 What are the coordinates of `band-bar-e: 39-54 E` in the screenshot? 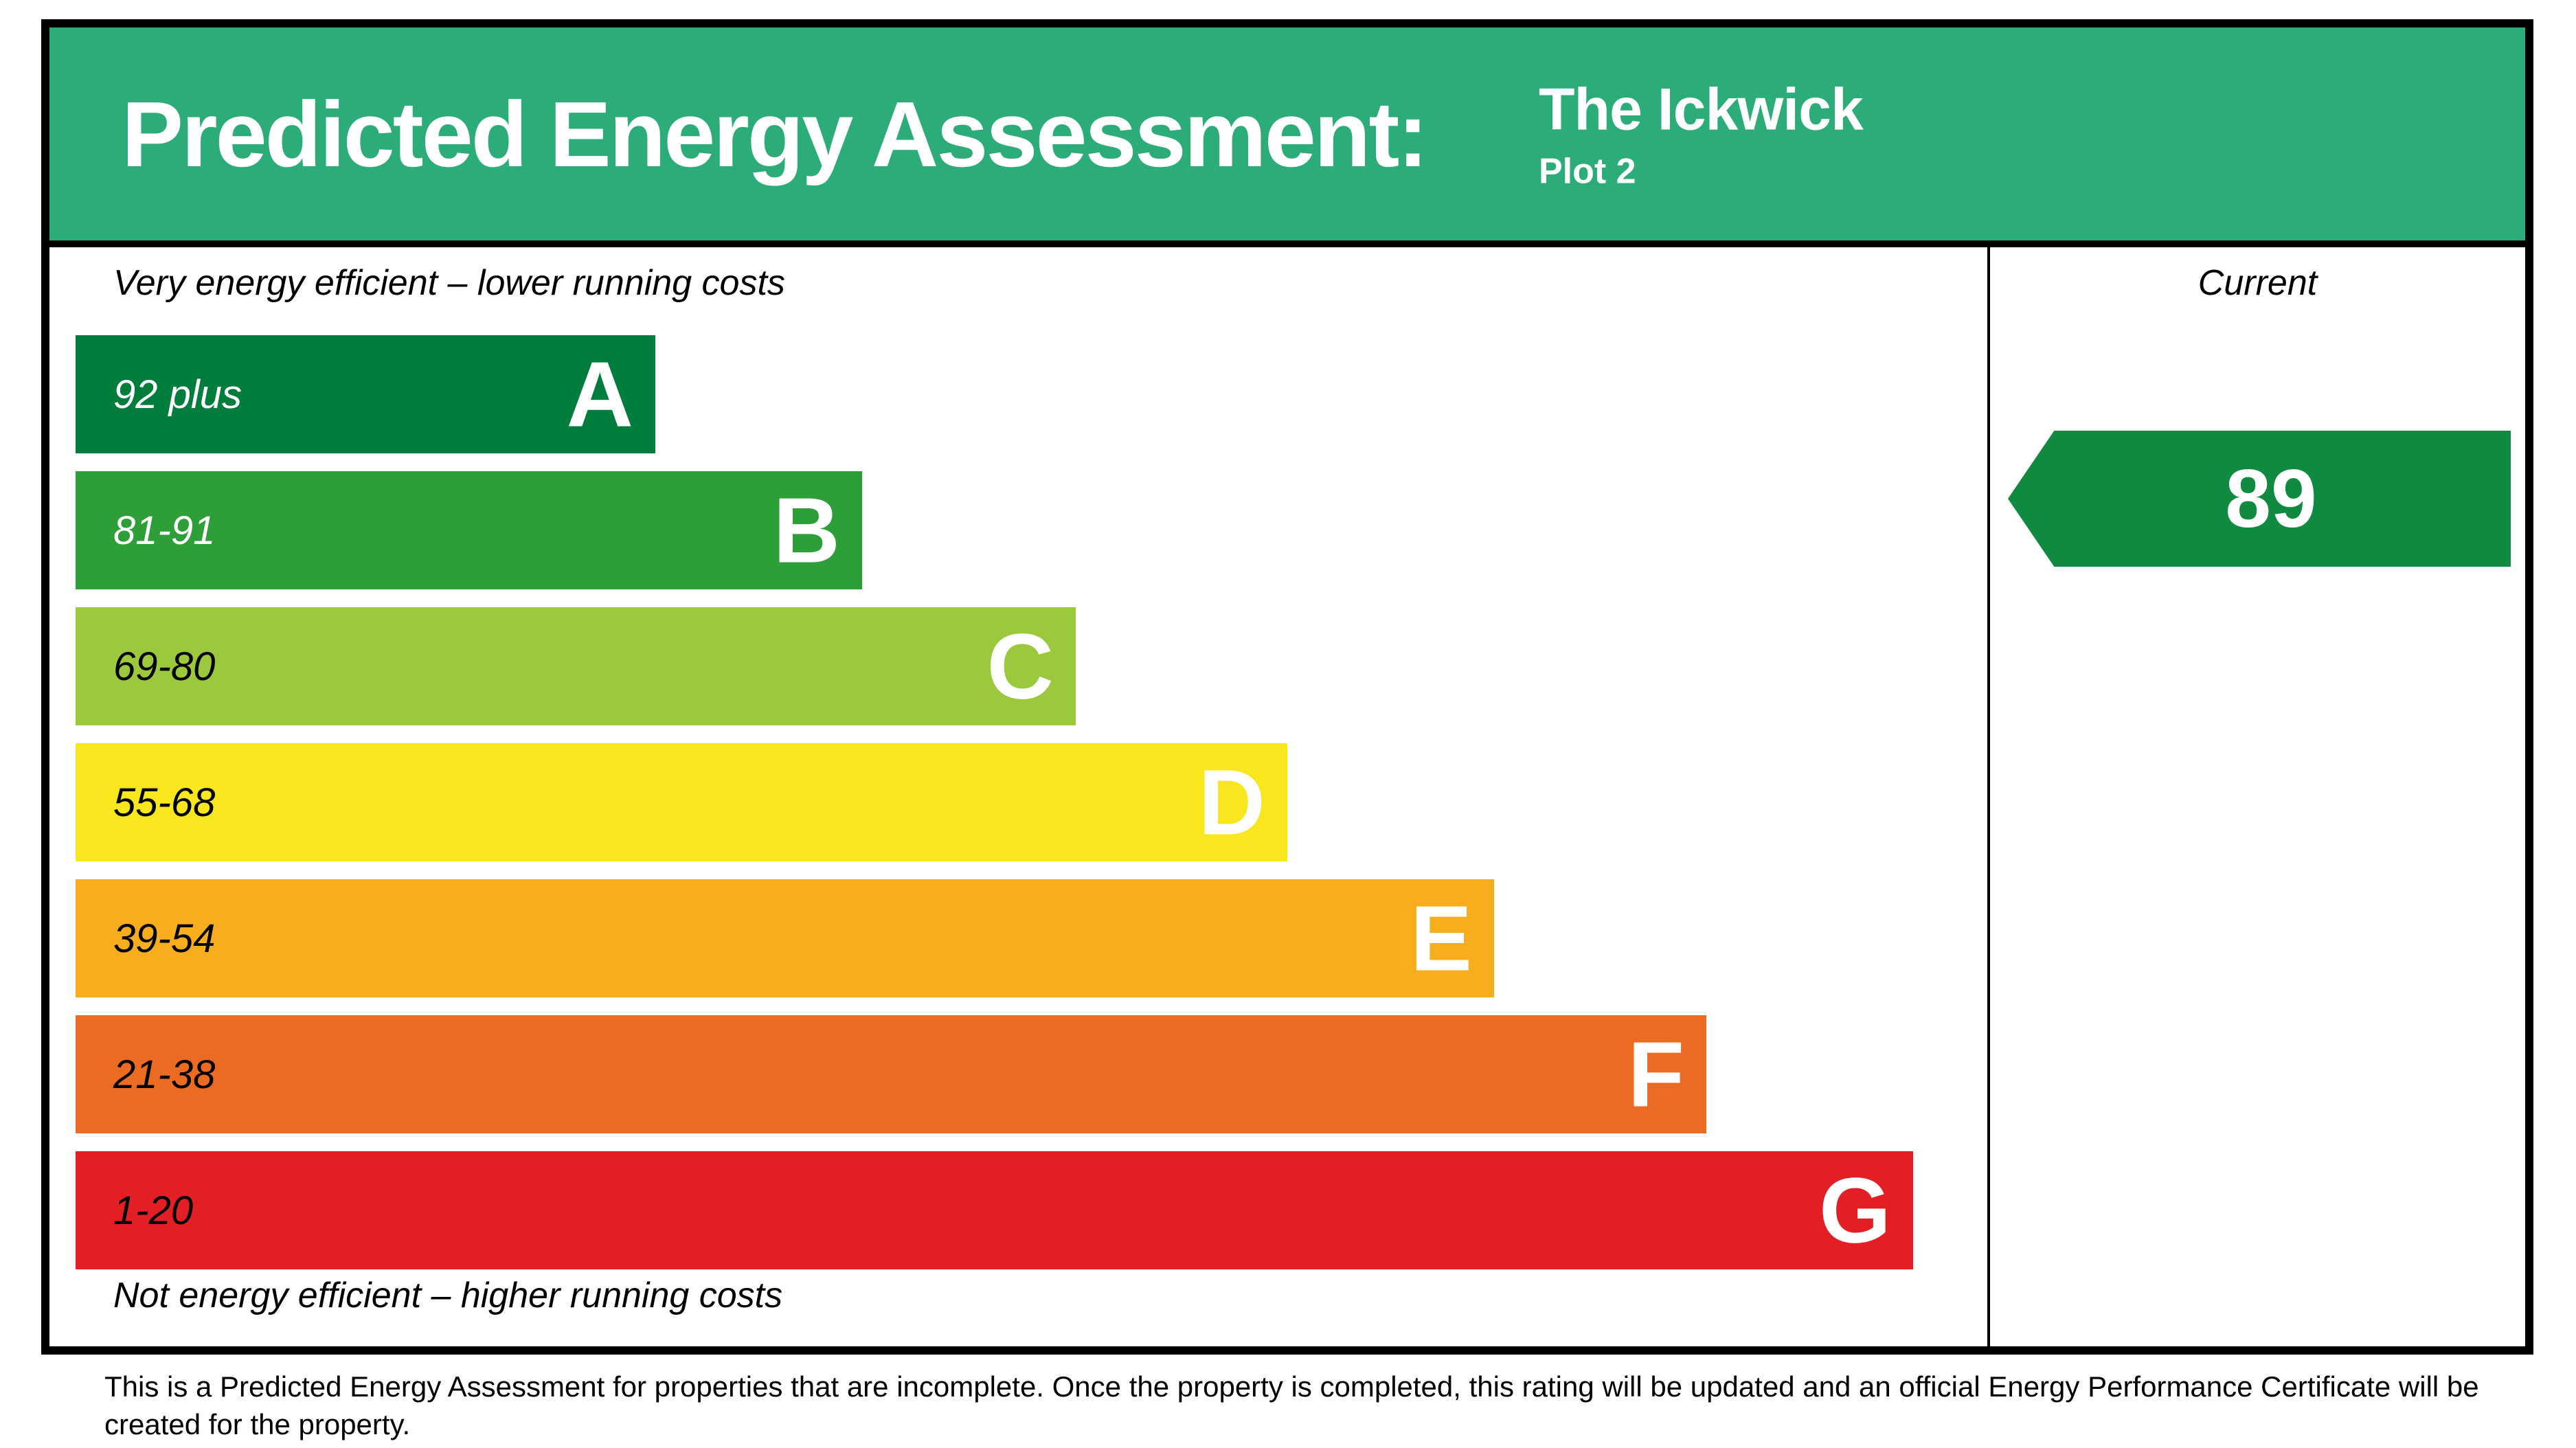 It's located at (785, 938).